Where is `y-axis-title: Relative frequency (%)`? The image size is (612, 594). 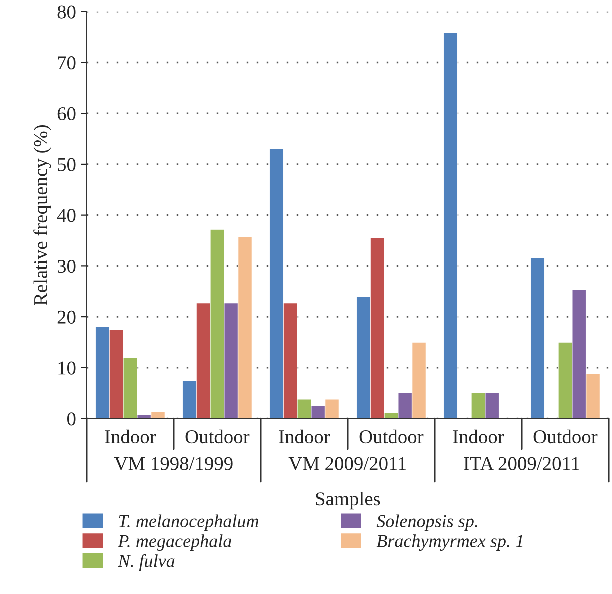
y-axis-title: Relative frequency (%) is located at coordinates (43, 215).